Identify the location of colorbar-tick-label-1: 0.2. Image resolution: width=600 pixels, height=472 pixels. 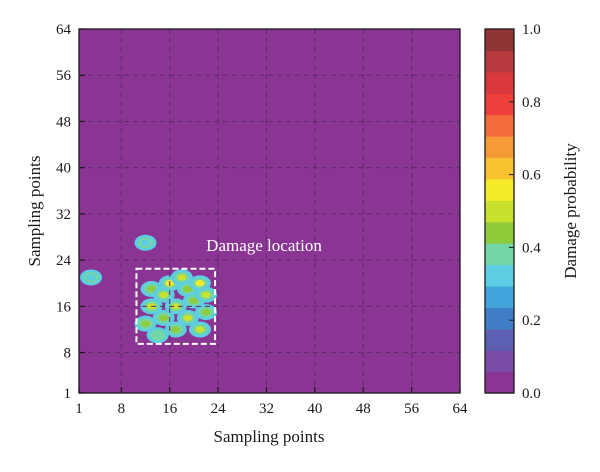
(531, 321).